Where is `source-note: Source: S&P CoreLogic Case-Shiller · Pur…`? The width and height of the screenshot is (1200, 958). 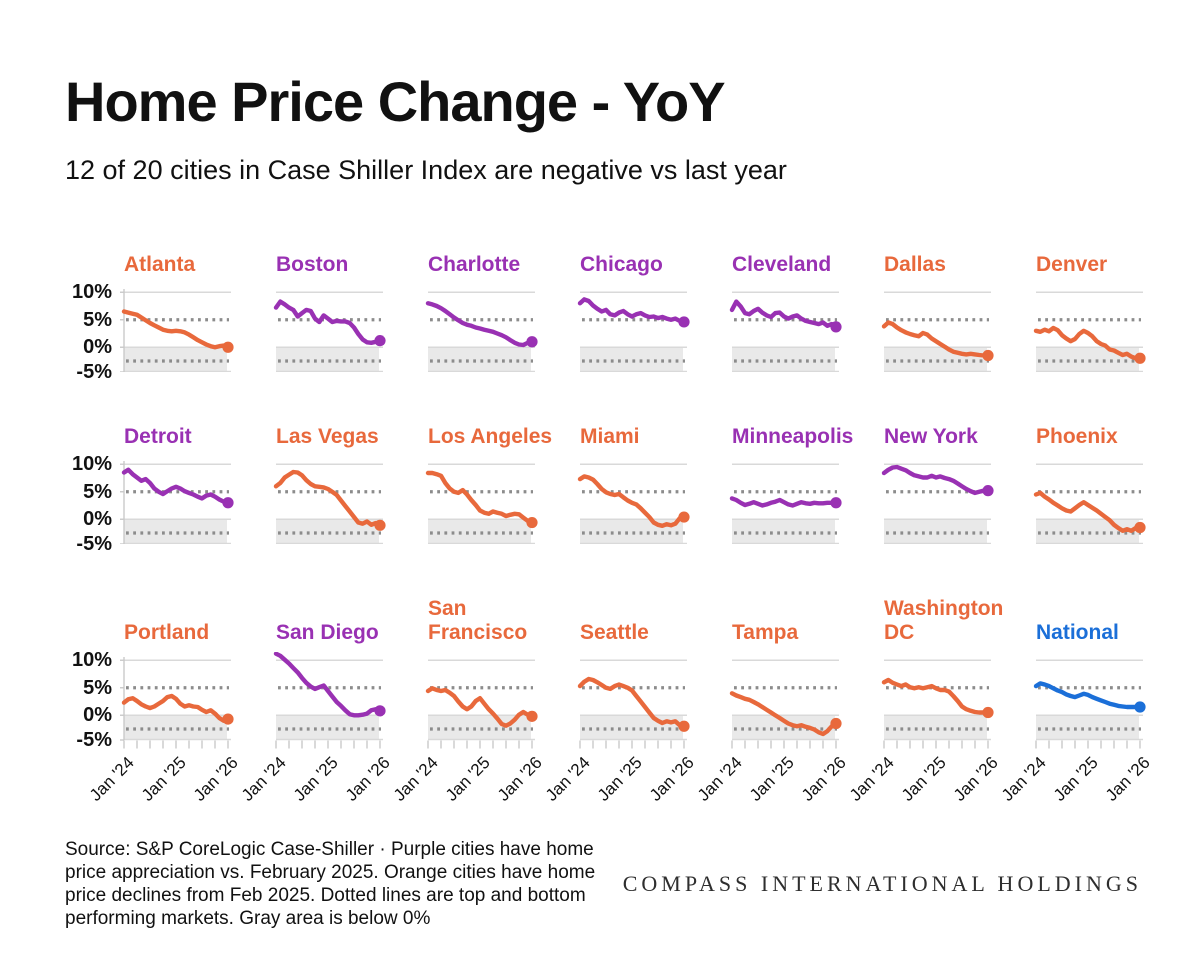 source-note: Source: S&P CoreLogic Case-Shiller · Pur… is located at coordinates (330, 884).